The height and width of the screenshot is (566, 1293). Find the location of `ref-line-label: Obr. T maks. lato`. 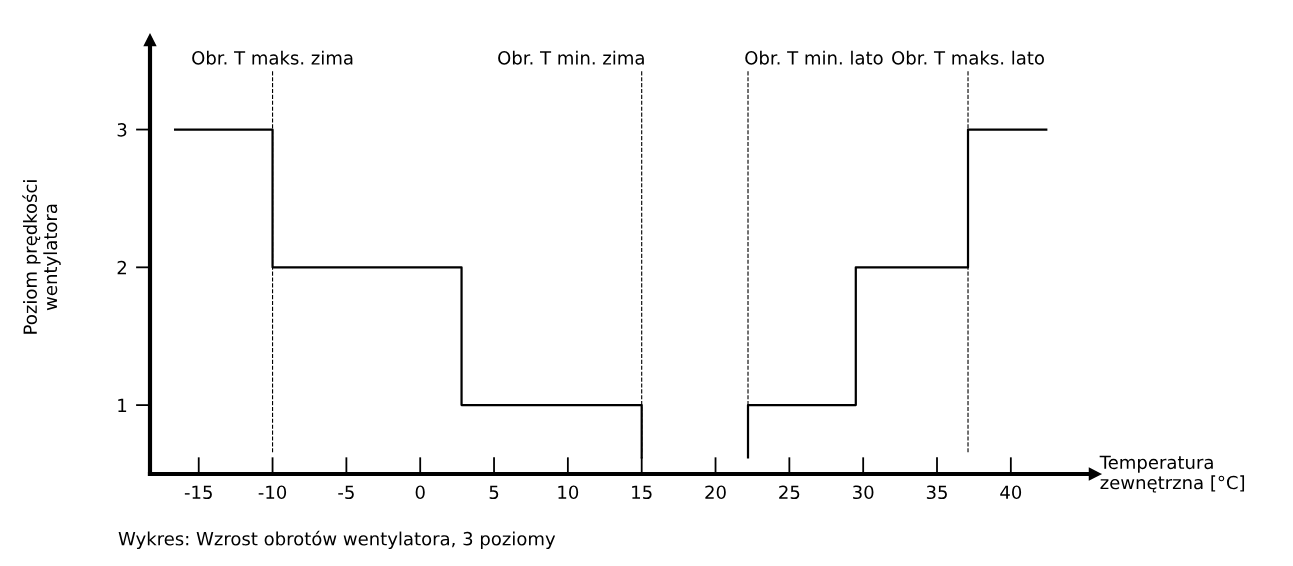

ref-line-label: Obr. T maks. lato is located at coordinates (968, 57).